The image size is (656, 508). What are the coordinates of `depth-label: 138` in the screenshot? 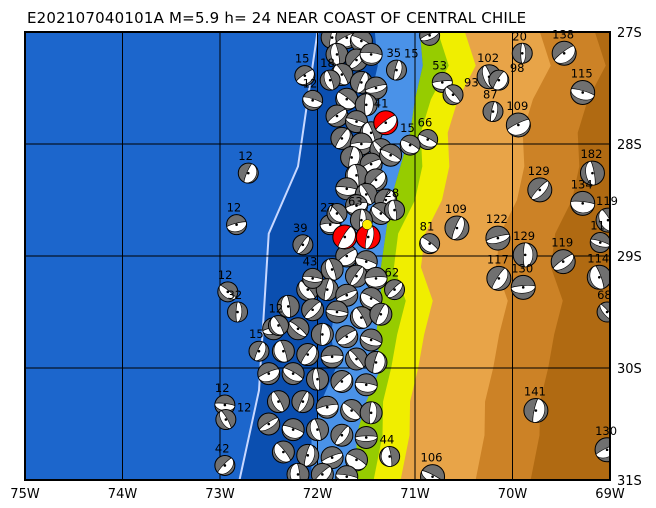 It's located at (563, 34).